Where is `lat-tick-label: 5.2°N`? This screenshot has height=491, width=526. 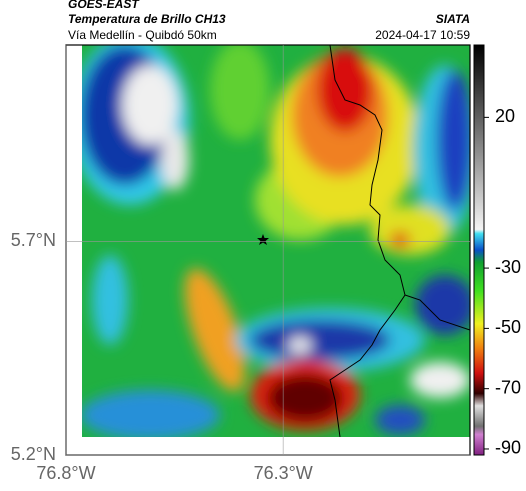 lat-tick-label: 5.2°N is located at coordinates (33, 454).